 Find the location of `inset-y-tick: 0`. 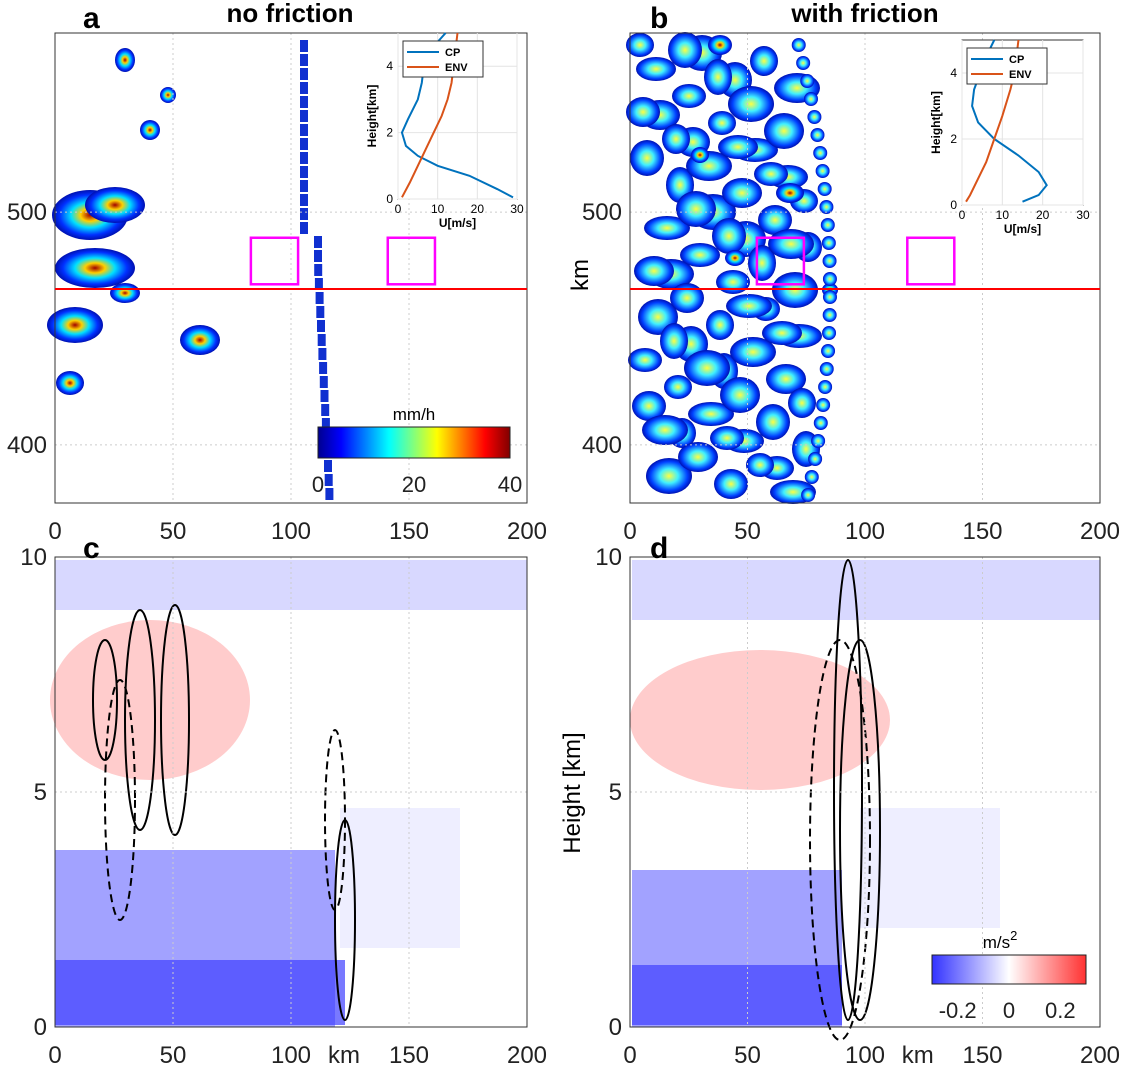

inset-y-tick: 0 is located at coordinates (953, 205).